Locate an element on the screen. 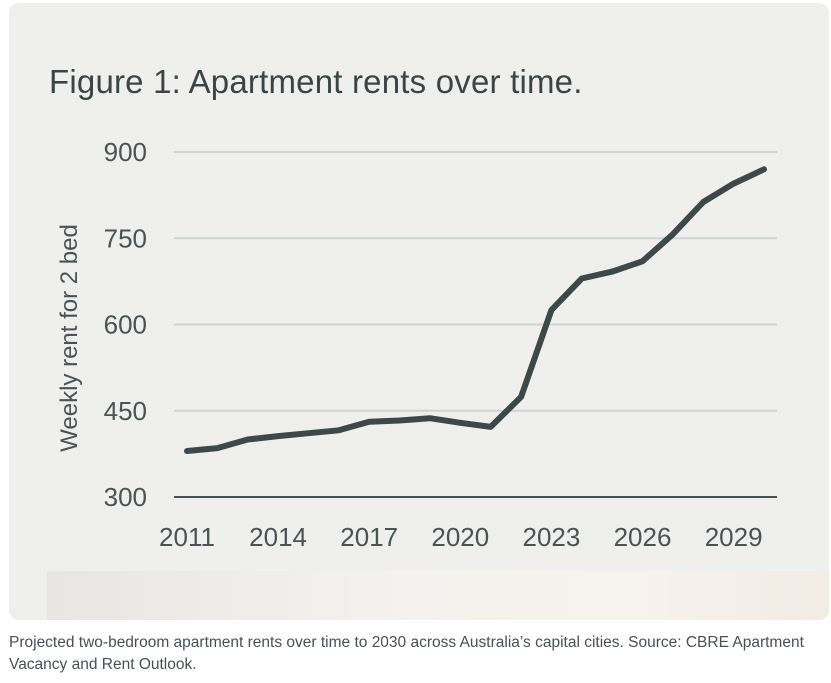 The height and width of the screenshot is (683, 831). y-tick-label: 450 is located at coordinates (125, 411).